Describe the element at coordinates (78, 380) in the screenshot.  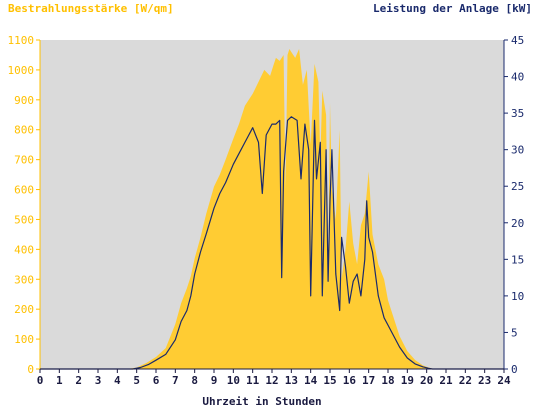
I see `x-tick-label: 2` at that location.